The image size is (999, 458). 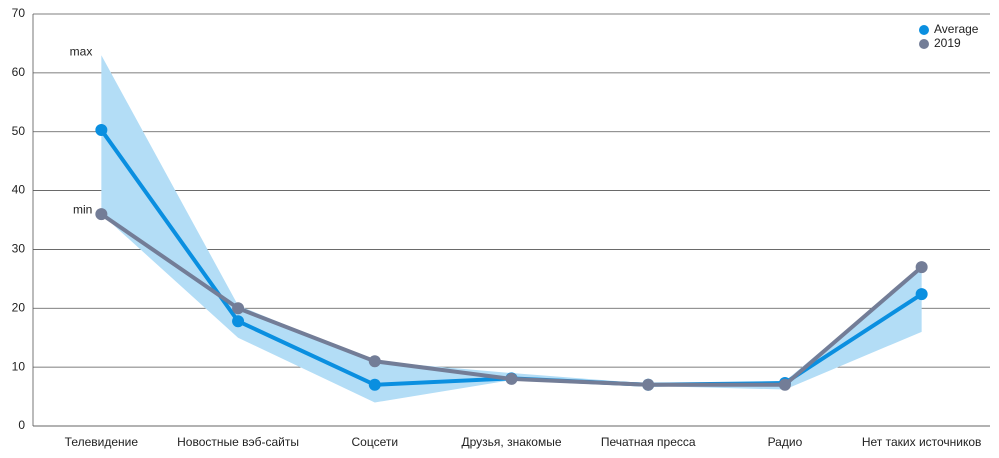 What do you see at coordinates (238, 442) in the screenshot?
I see `x-tick-label: Новостные вэб-сайты` at bounding box center [238, 442].